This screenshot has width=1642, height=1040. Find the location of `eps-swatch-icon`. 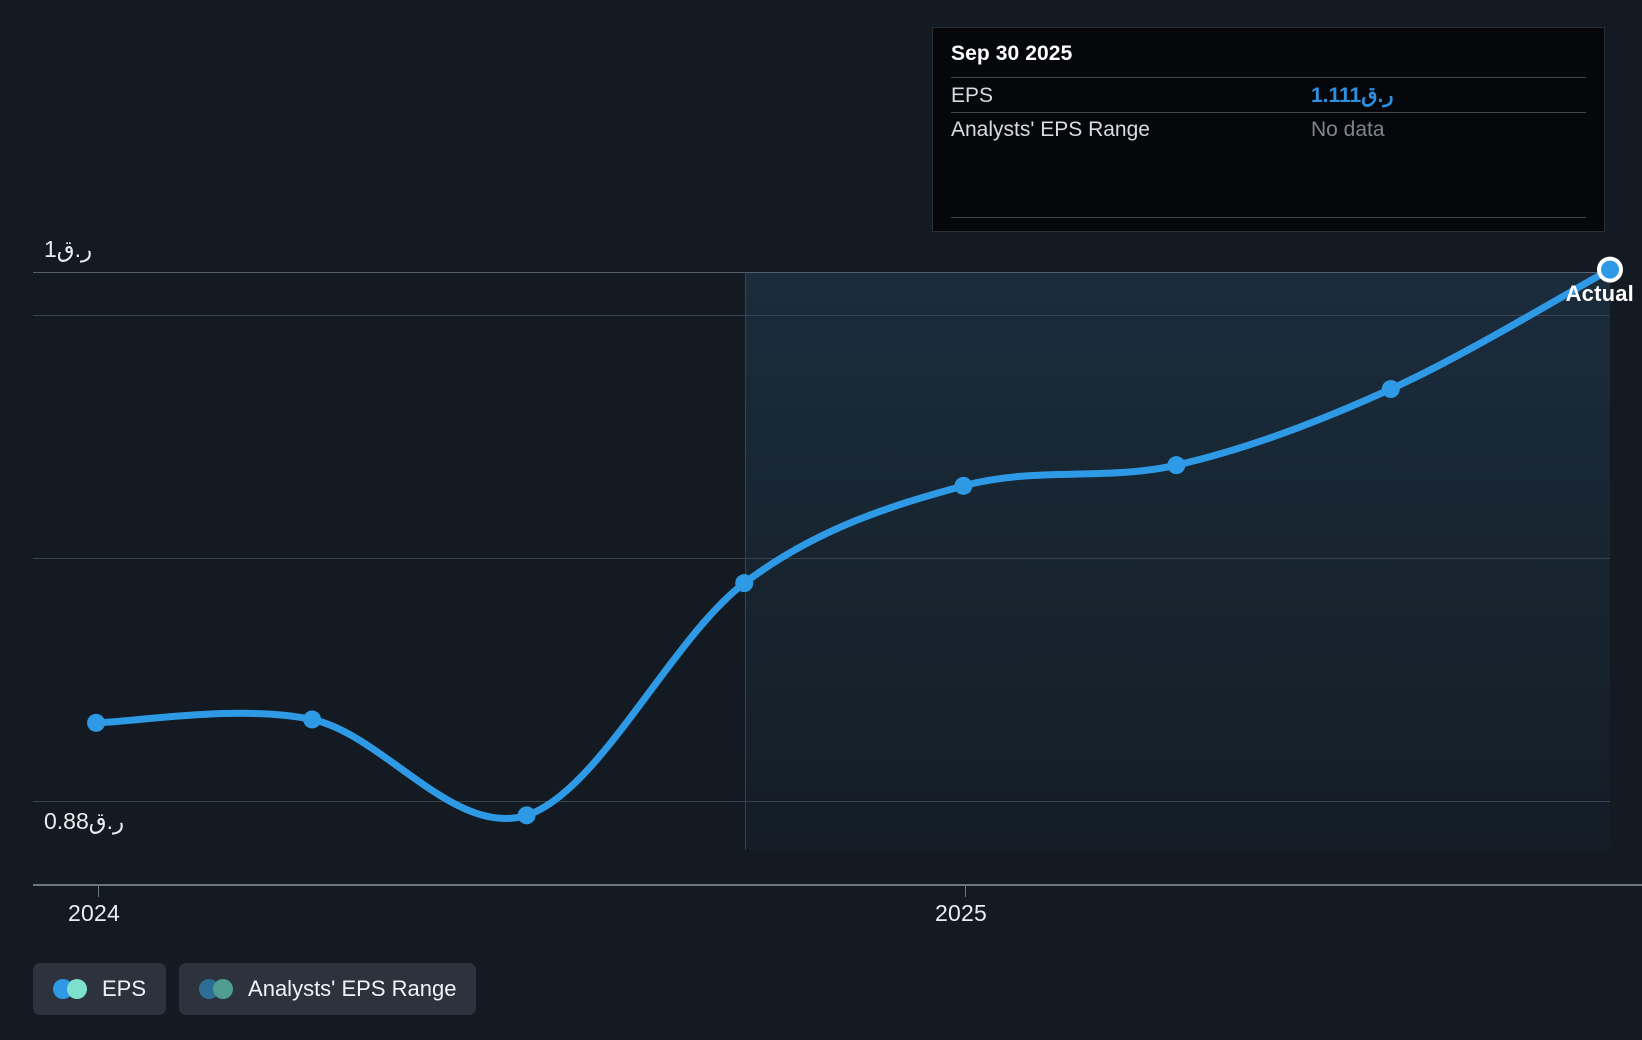

eps-swatch-icon is located at coordinates (71, 989).